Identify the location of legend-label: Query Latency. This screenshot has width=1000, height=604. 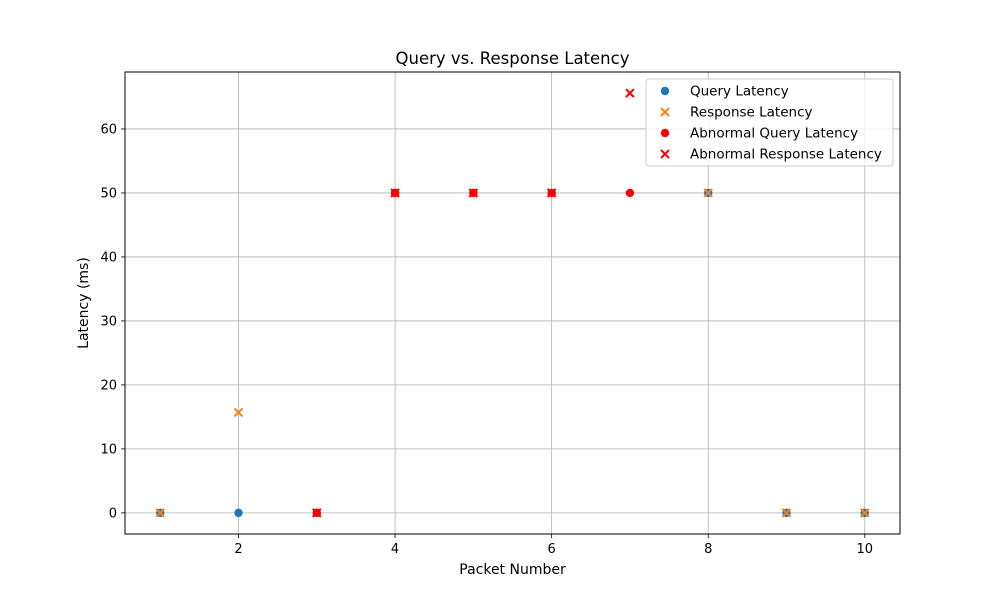
(739, 92).